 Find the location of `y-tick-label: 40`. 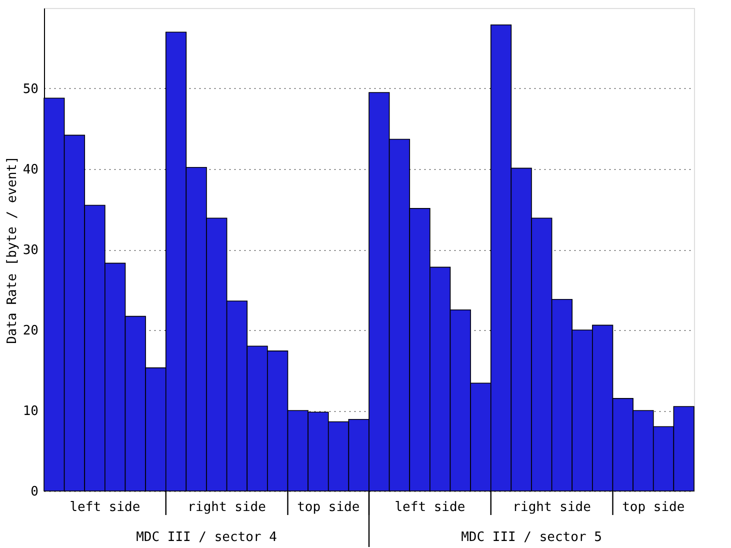

y-tick-label: 40 is located at coordinates (30, 170).